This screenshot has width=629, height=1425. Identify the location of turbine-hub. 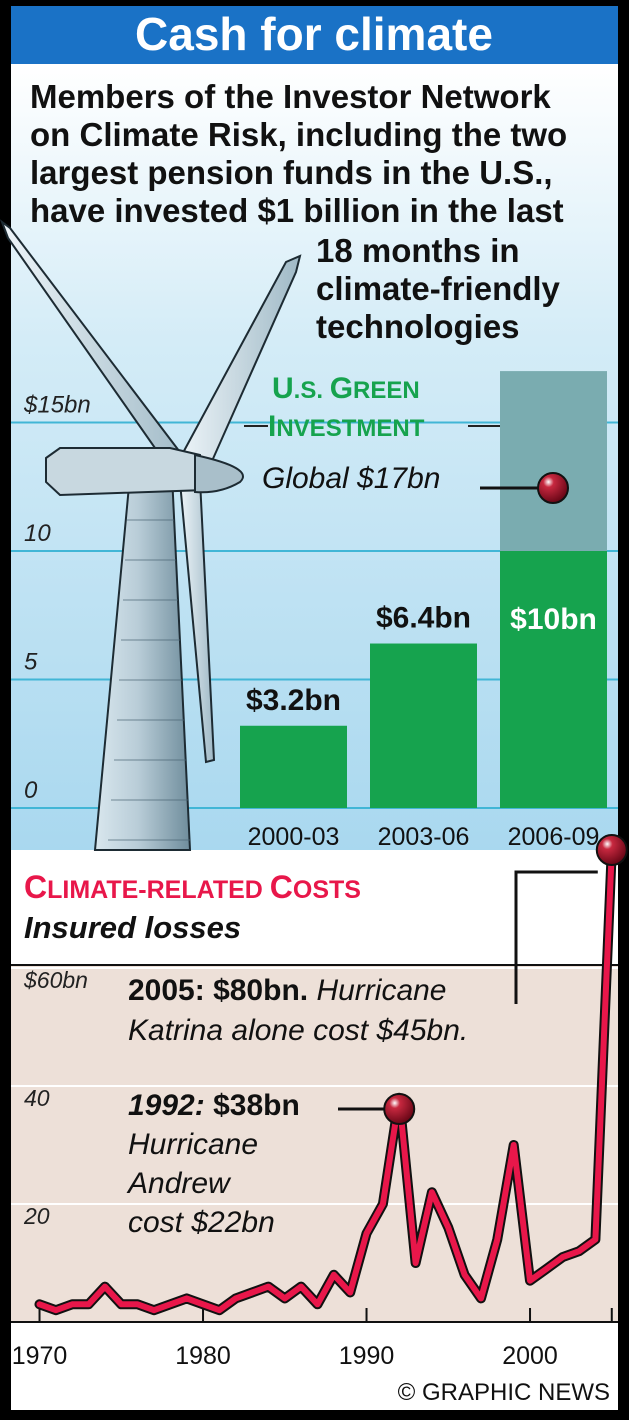
(219, 473).